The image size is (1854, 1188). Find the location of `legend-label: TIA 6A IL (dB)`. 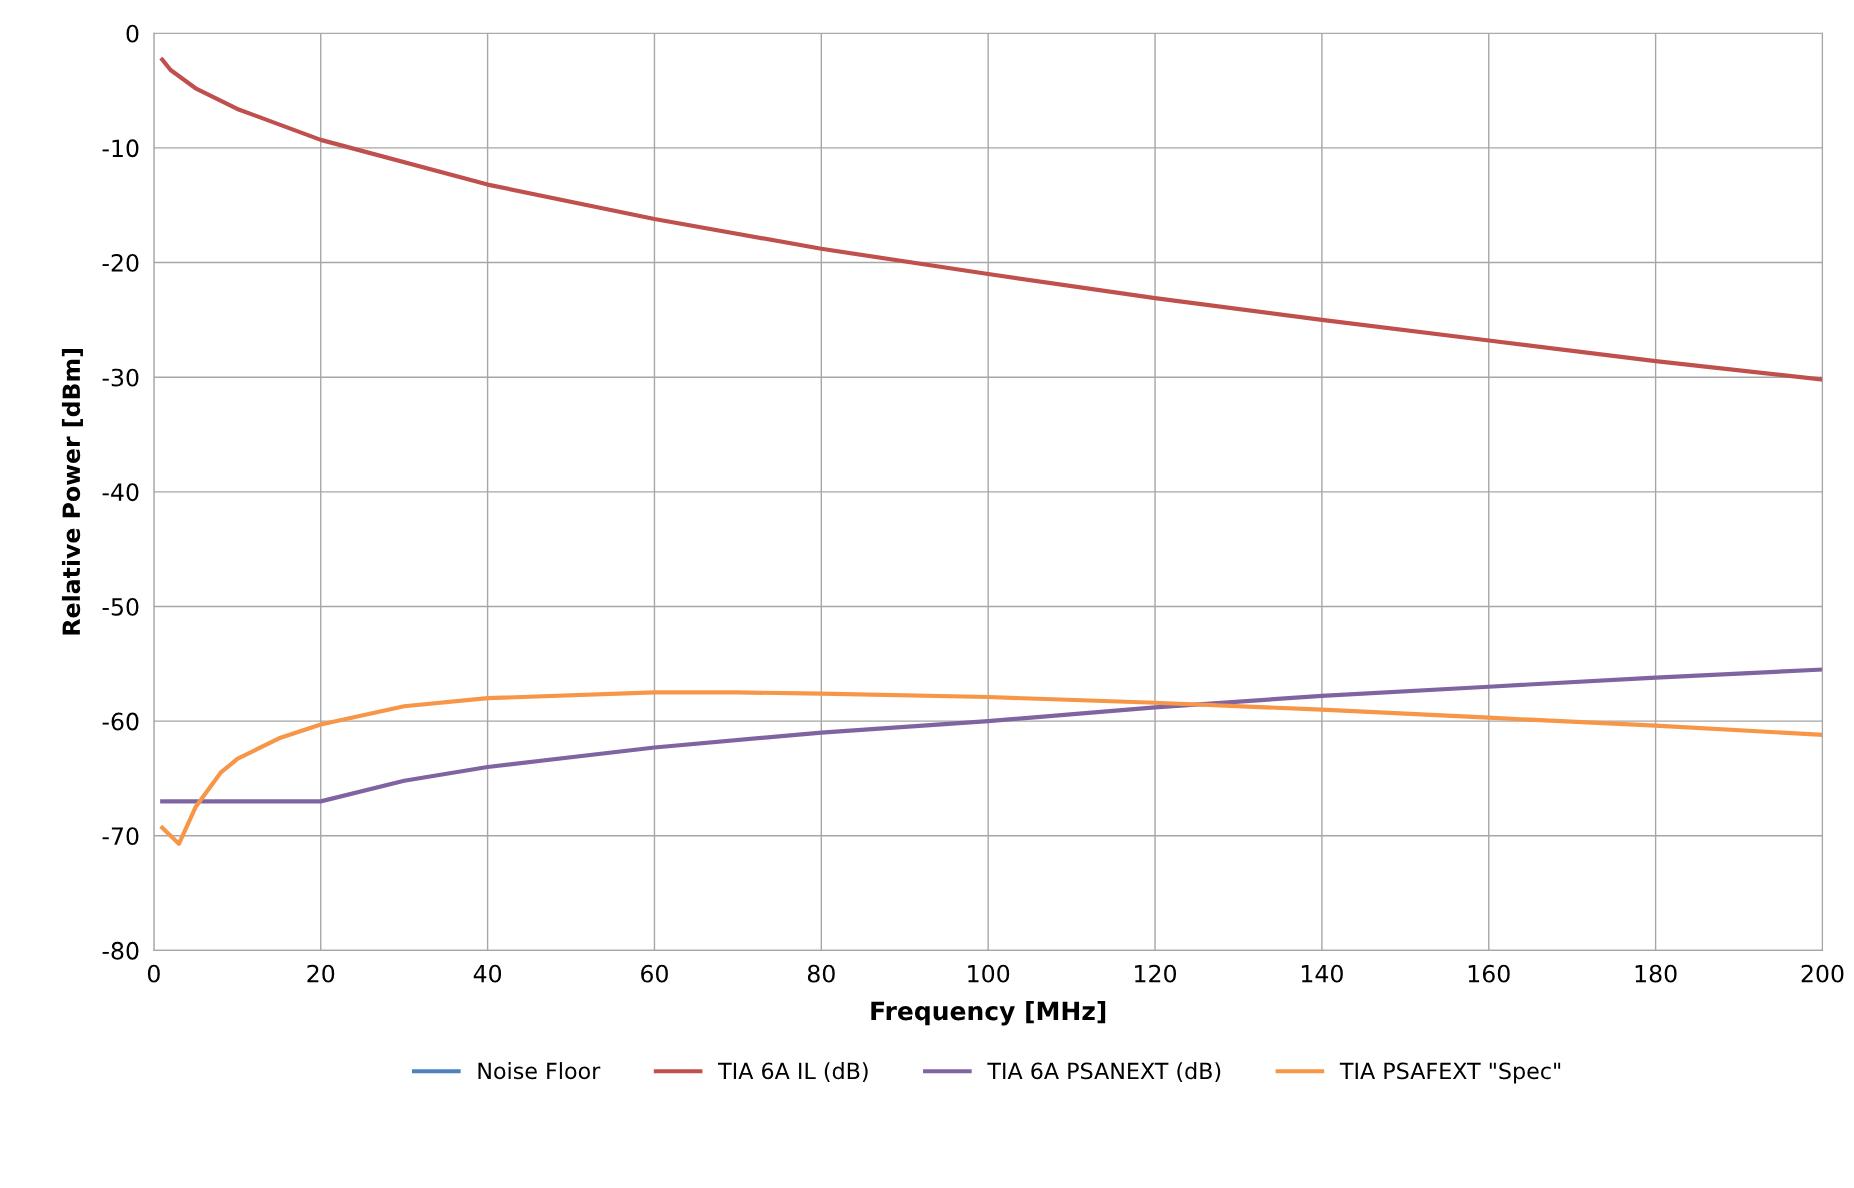

legend-label: TIA 6A IL (dB) is located at coordinates (793, 1072).